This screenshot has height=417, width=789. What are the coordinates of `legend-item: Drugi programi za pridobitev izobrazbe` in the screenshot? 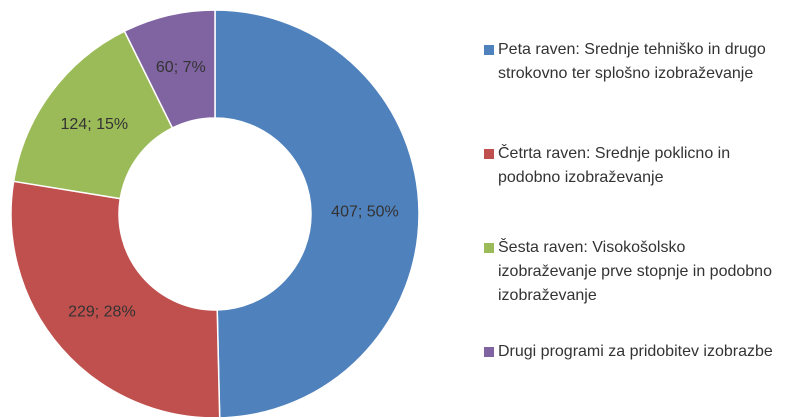 It's located at (634, 352).